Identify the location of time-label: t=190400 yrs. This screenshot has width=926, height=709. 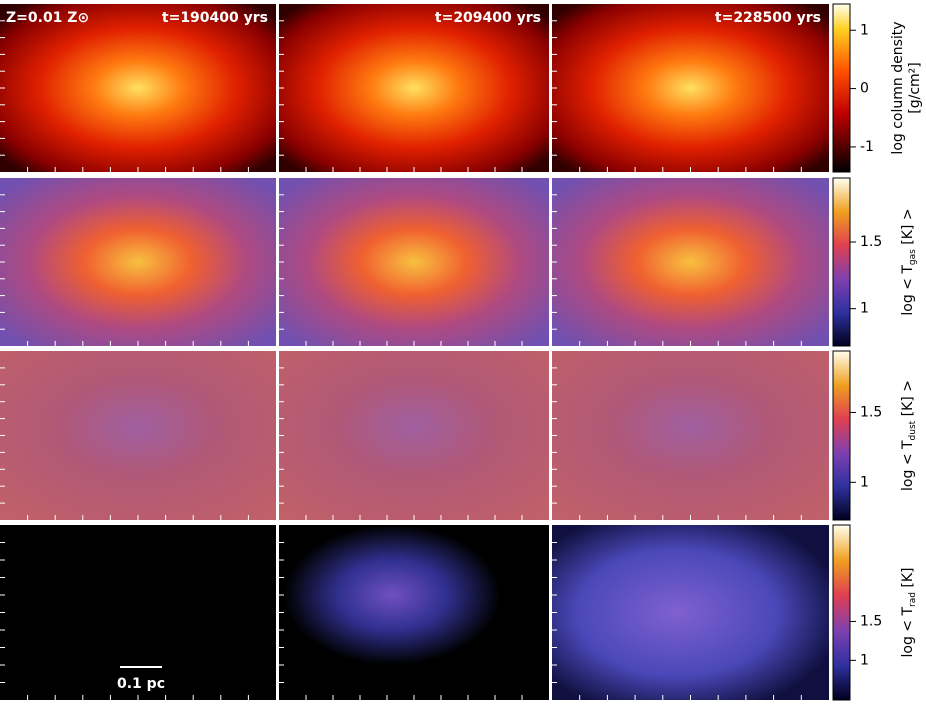
(215, 18).